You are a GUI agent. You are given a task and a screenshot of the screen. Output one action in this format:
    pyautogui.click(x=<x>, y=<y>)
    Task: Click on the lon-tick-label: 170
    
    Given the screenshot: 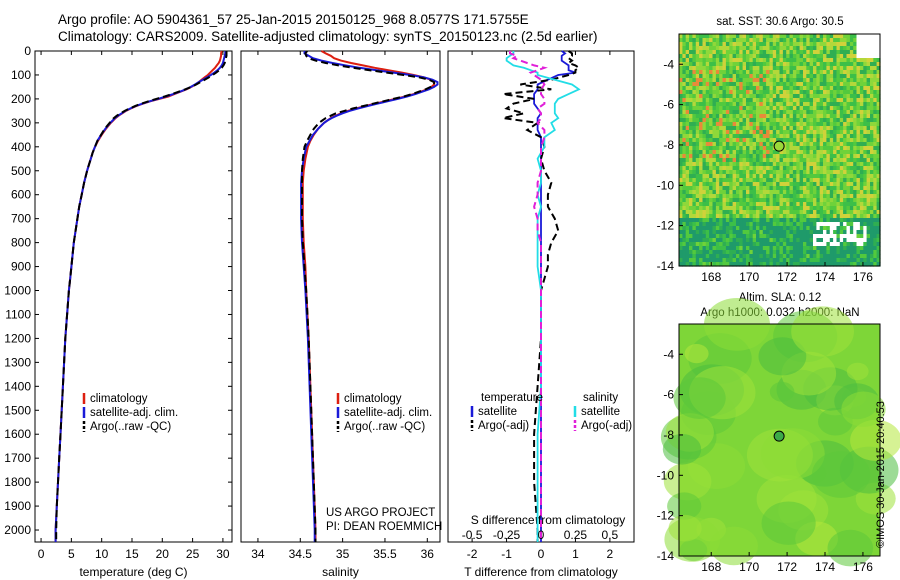 What is the action you would take?
    pyautogui.click(x=749, y=277)
    